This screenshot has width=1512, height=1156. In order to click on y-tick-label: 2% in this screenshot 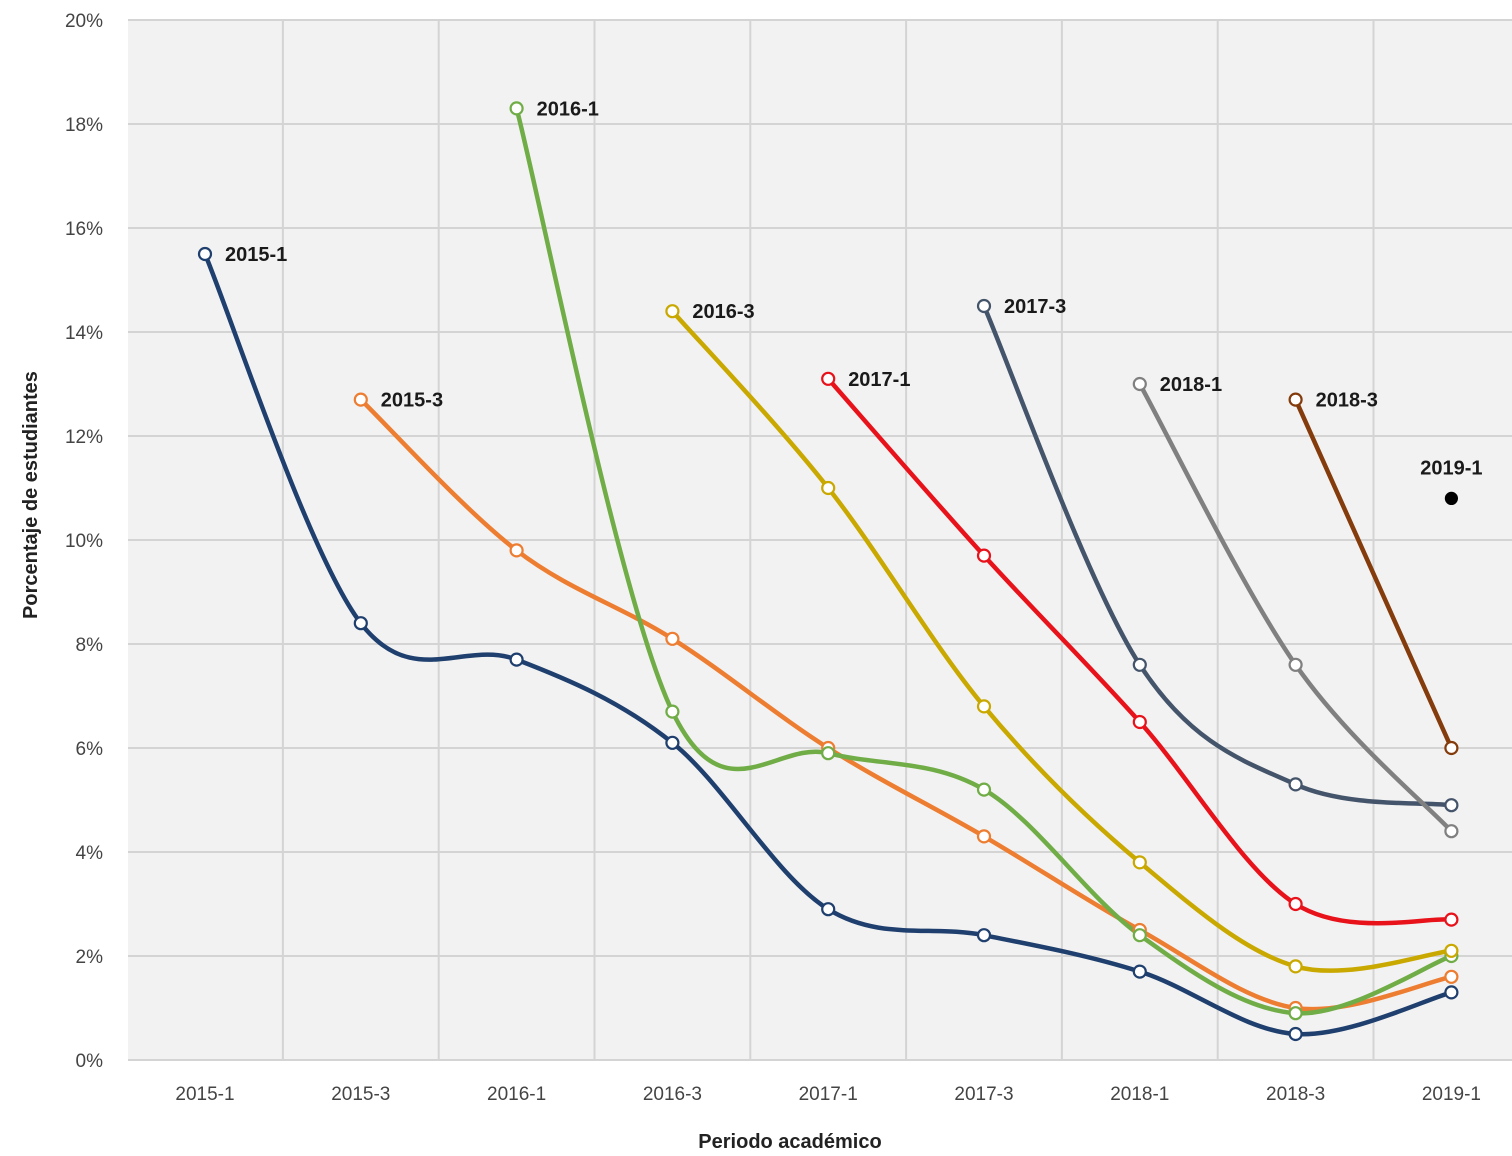, I will do `click(90, 957)`.